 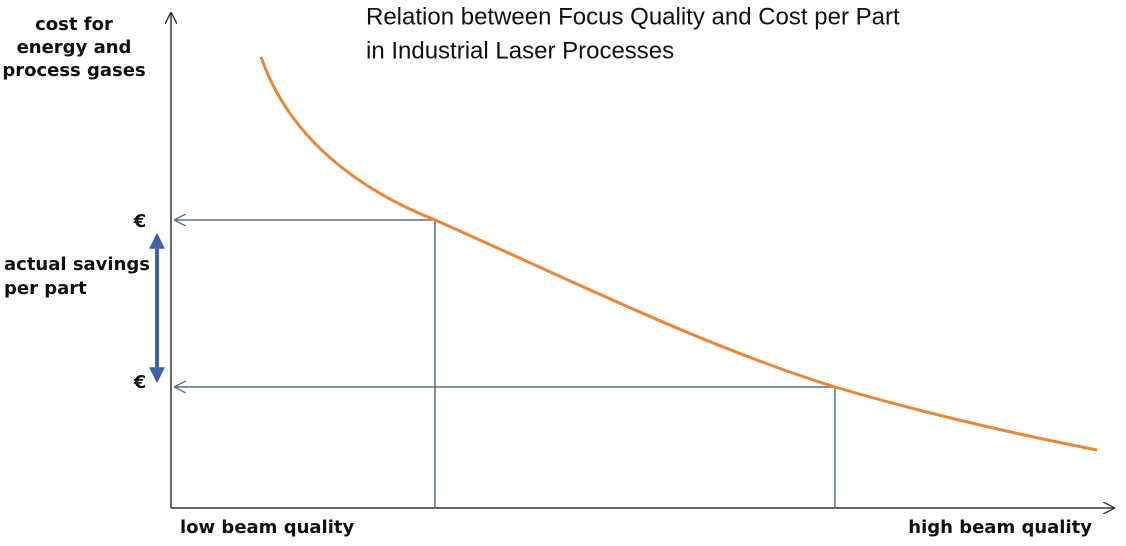 What do you see at coordinates (73, 70) in the screenshot?
I see `y-axis-label: process gases` at bounding box center [73, 70].